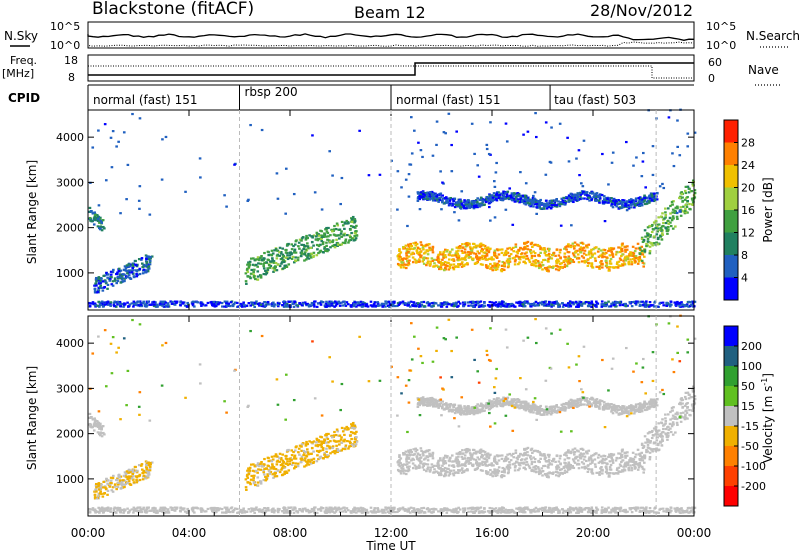 The image size is (800, 554). I want to click on nave-tick-top: 60, so click(715, 62).